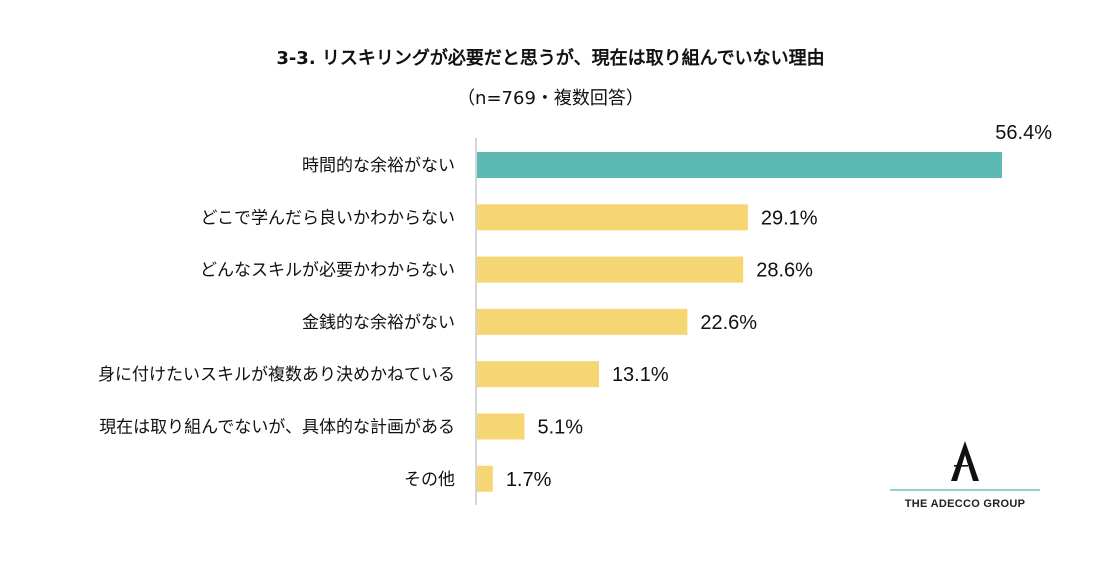  I want to click on value-label-2: 29.1%, so click(789, 218).